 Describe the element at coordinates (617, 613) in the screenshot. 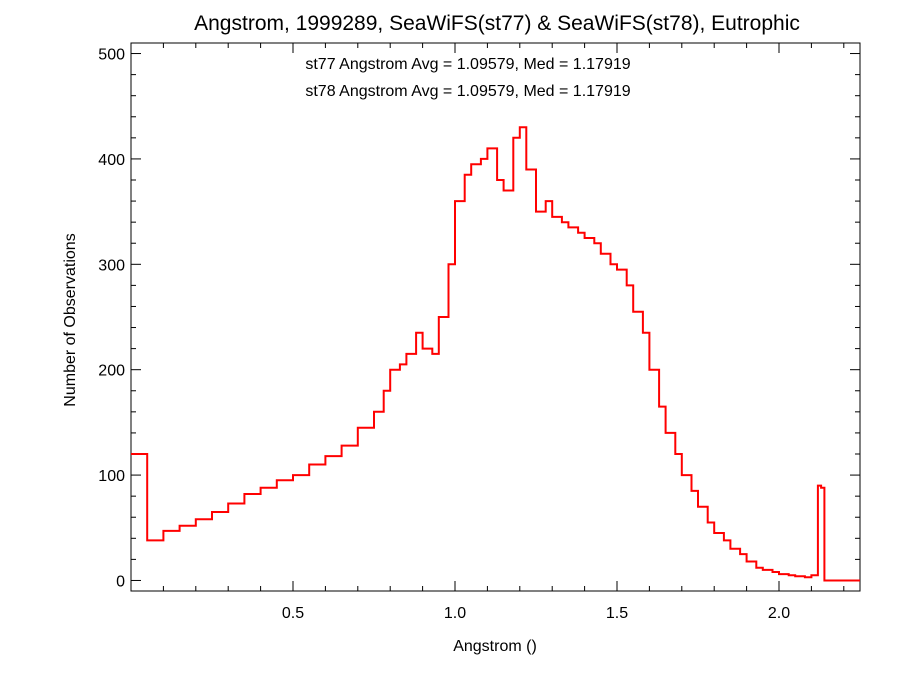

I see `x-tick-label: 1.5` at that location.